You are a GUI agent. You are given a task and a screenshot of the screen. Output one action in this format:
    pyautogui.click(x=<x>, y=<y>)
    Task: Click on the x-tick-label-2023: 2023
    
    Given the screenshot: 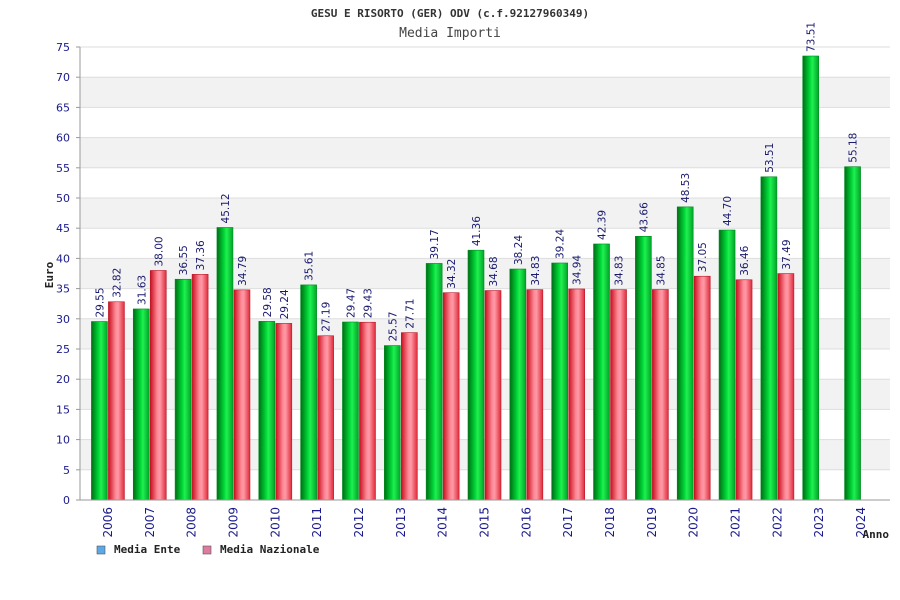 What is the action you would take?
    pyautogui.click(x=819, y=522)
    